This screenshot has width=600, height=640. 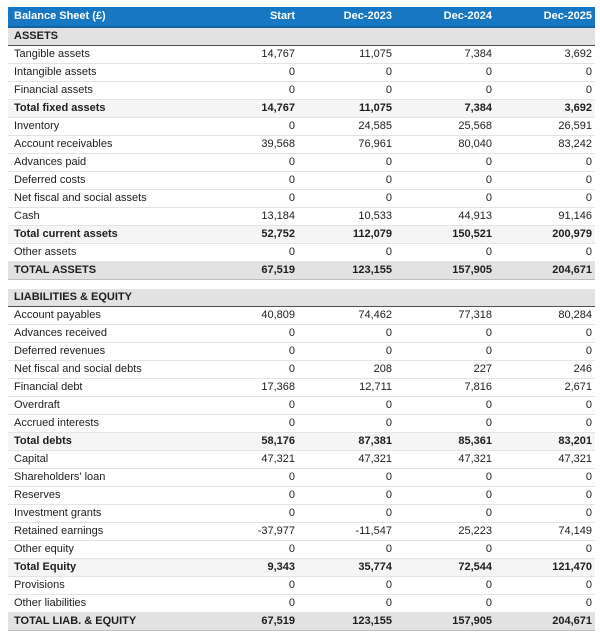 What do you see at coordinates (250, 387) in the screenshot?
I see `cell-value: 17,368` at bounding box center [250, 387].